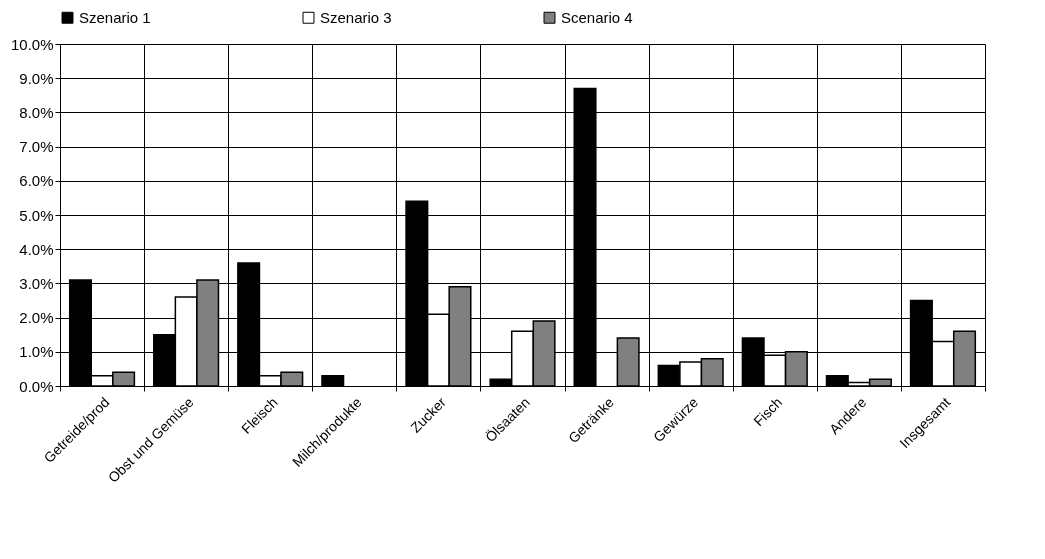 This screenshot has width=1045, height=559. I want to click on y-tick-label: 8.0%, so click(36, 112).